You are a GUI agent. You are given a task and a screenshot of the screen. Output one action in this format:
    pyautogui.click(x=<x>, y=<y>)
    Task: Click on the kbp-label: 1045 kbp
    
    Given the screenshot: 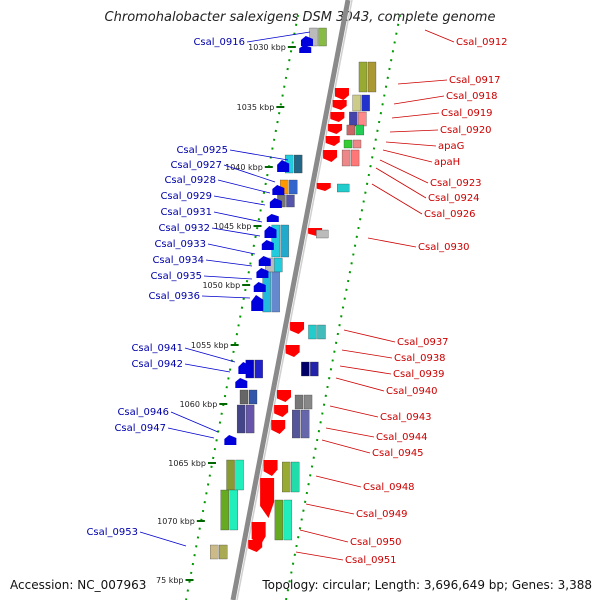 What is the action you would take?
    pyautogui.click(x=233, y=226)
    